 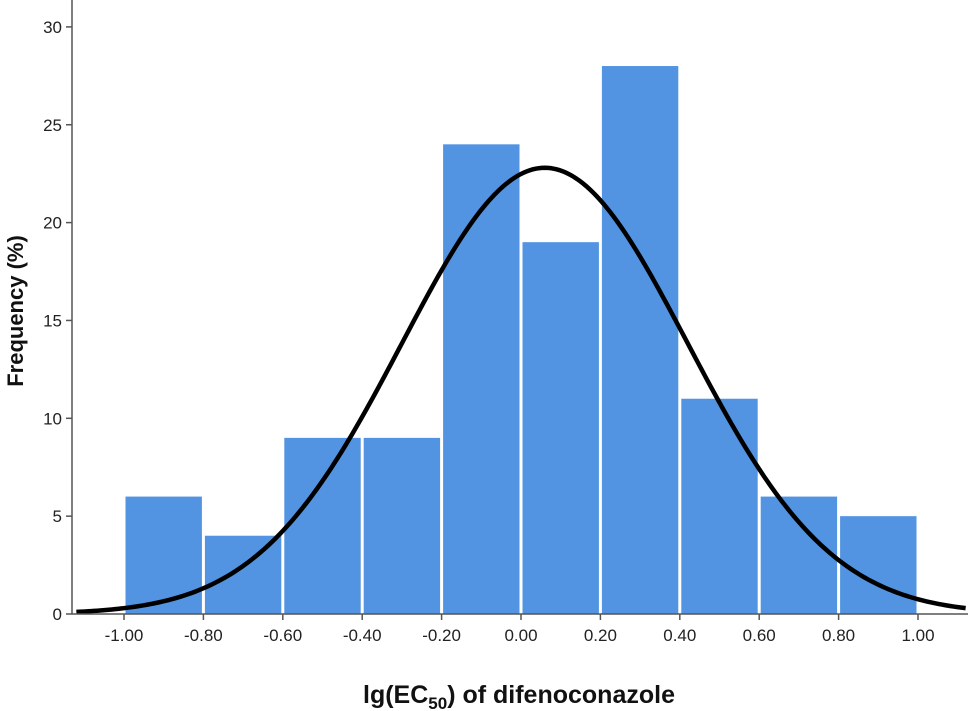 I want to click on x-tick-label-9: 0.80, so click(x=838, y=635).